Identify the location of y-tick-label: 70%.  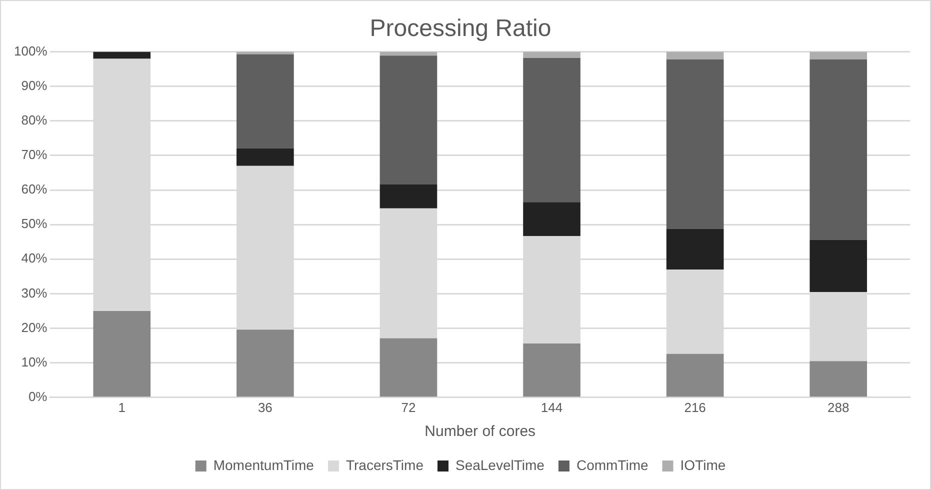
(34, 154).